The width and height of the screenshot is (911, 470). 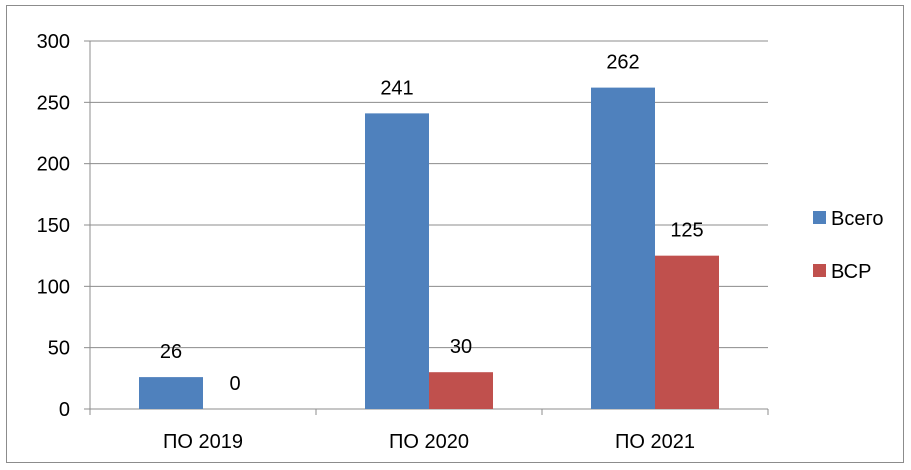 I want to click on y-tick-label: 0, so click(x=64, y=410).